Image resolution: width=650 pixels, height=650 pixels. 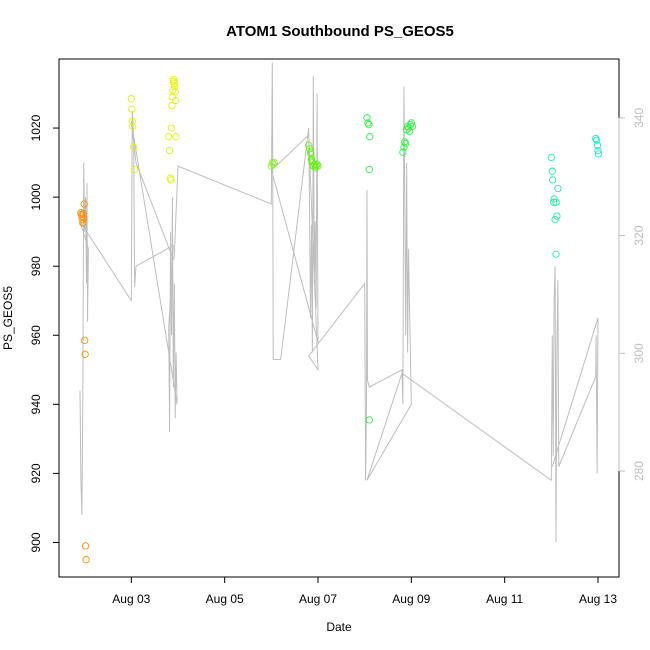 What do you see at coordinates (36, 335) in the screenshot?
I see `y-tick-label: 960` at bounding box center [36, 335].